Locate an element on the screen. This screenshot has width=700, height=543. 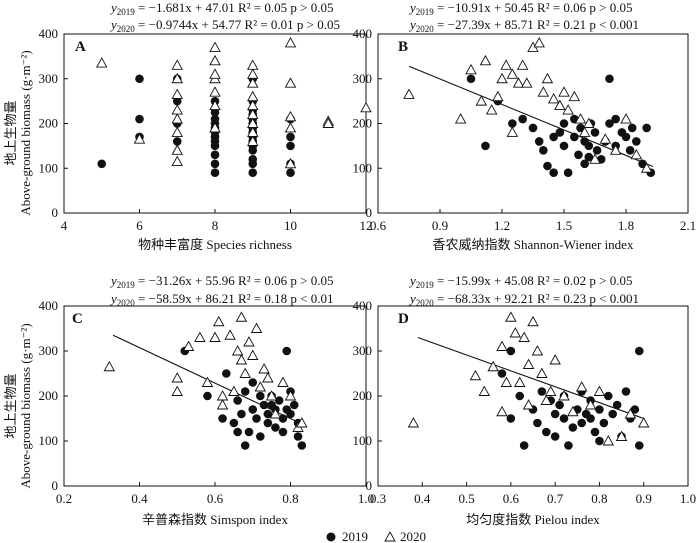
y-tick-label: 400 is located at coordinates (363, 305).